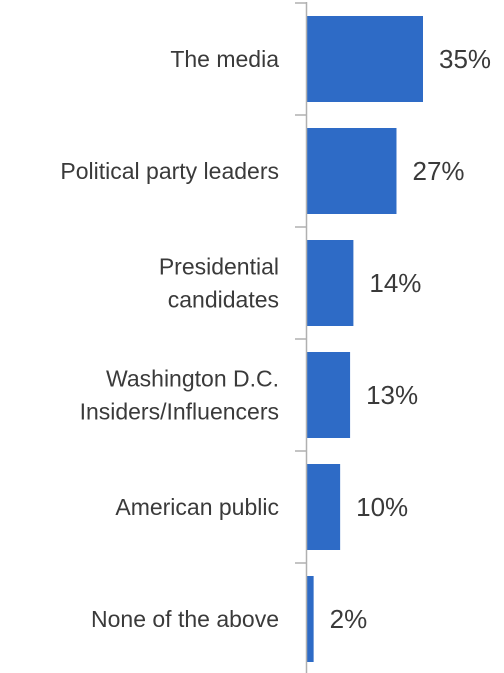  What do you see at coordinates (223, 300) in the screenshot?
I see `category-label-line: candidates` at bounding box center [223, 300].